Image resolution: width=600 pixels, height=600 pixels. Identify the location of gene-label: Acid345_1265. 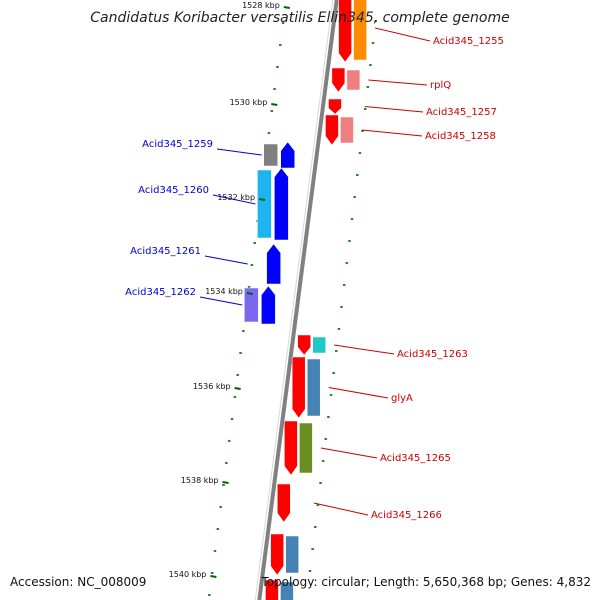
(415, 458).